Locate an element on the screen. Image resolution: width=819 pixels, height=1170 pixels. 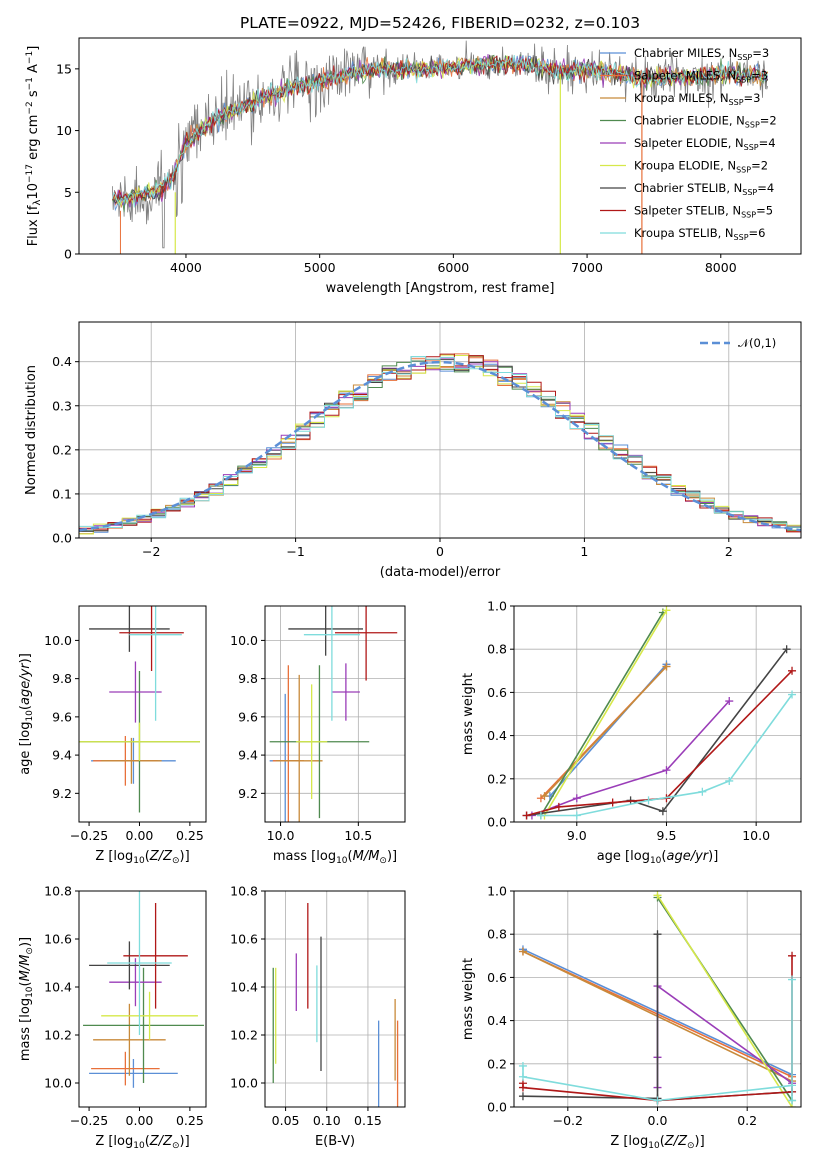
mass-Z-ytick-label-0: 10.0 is located at coordinates (58, 1083).